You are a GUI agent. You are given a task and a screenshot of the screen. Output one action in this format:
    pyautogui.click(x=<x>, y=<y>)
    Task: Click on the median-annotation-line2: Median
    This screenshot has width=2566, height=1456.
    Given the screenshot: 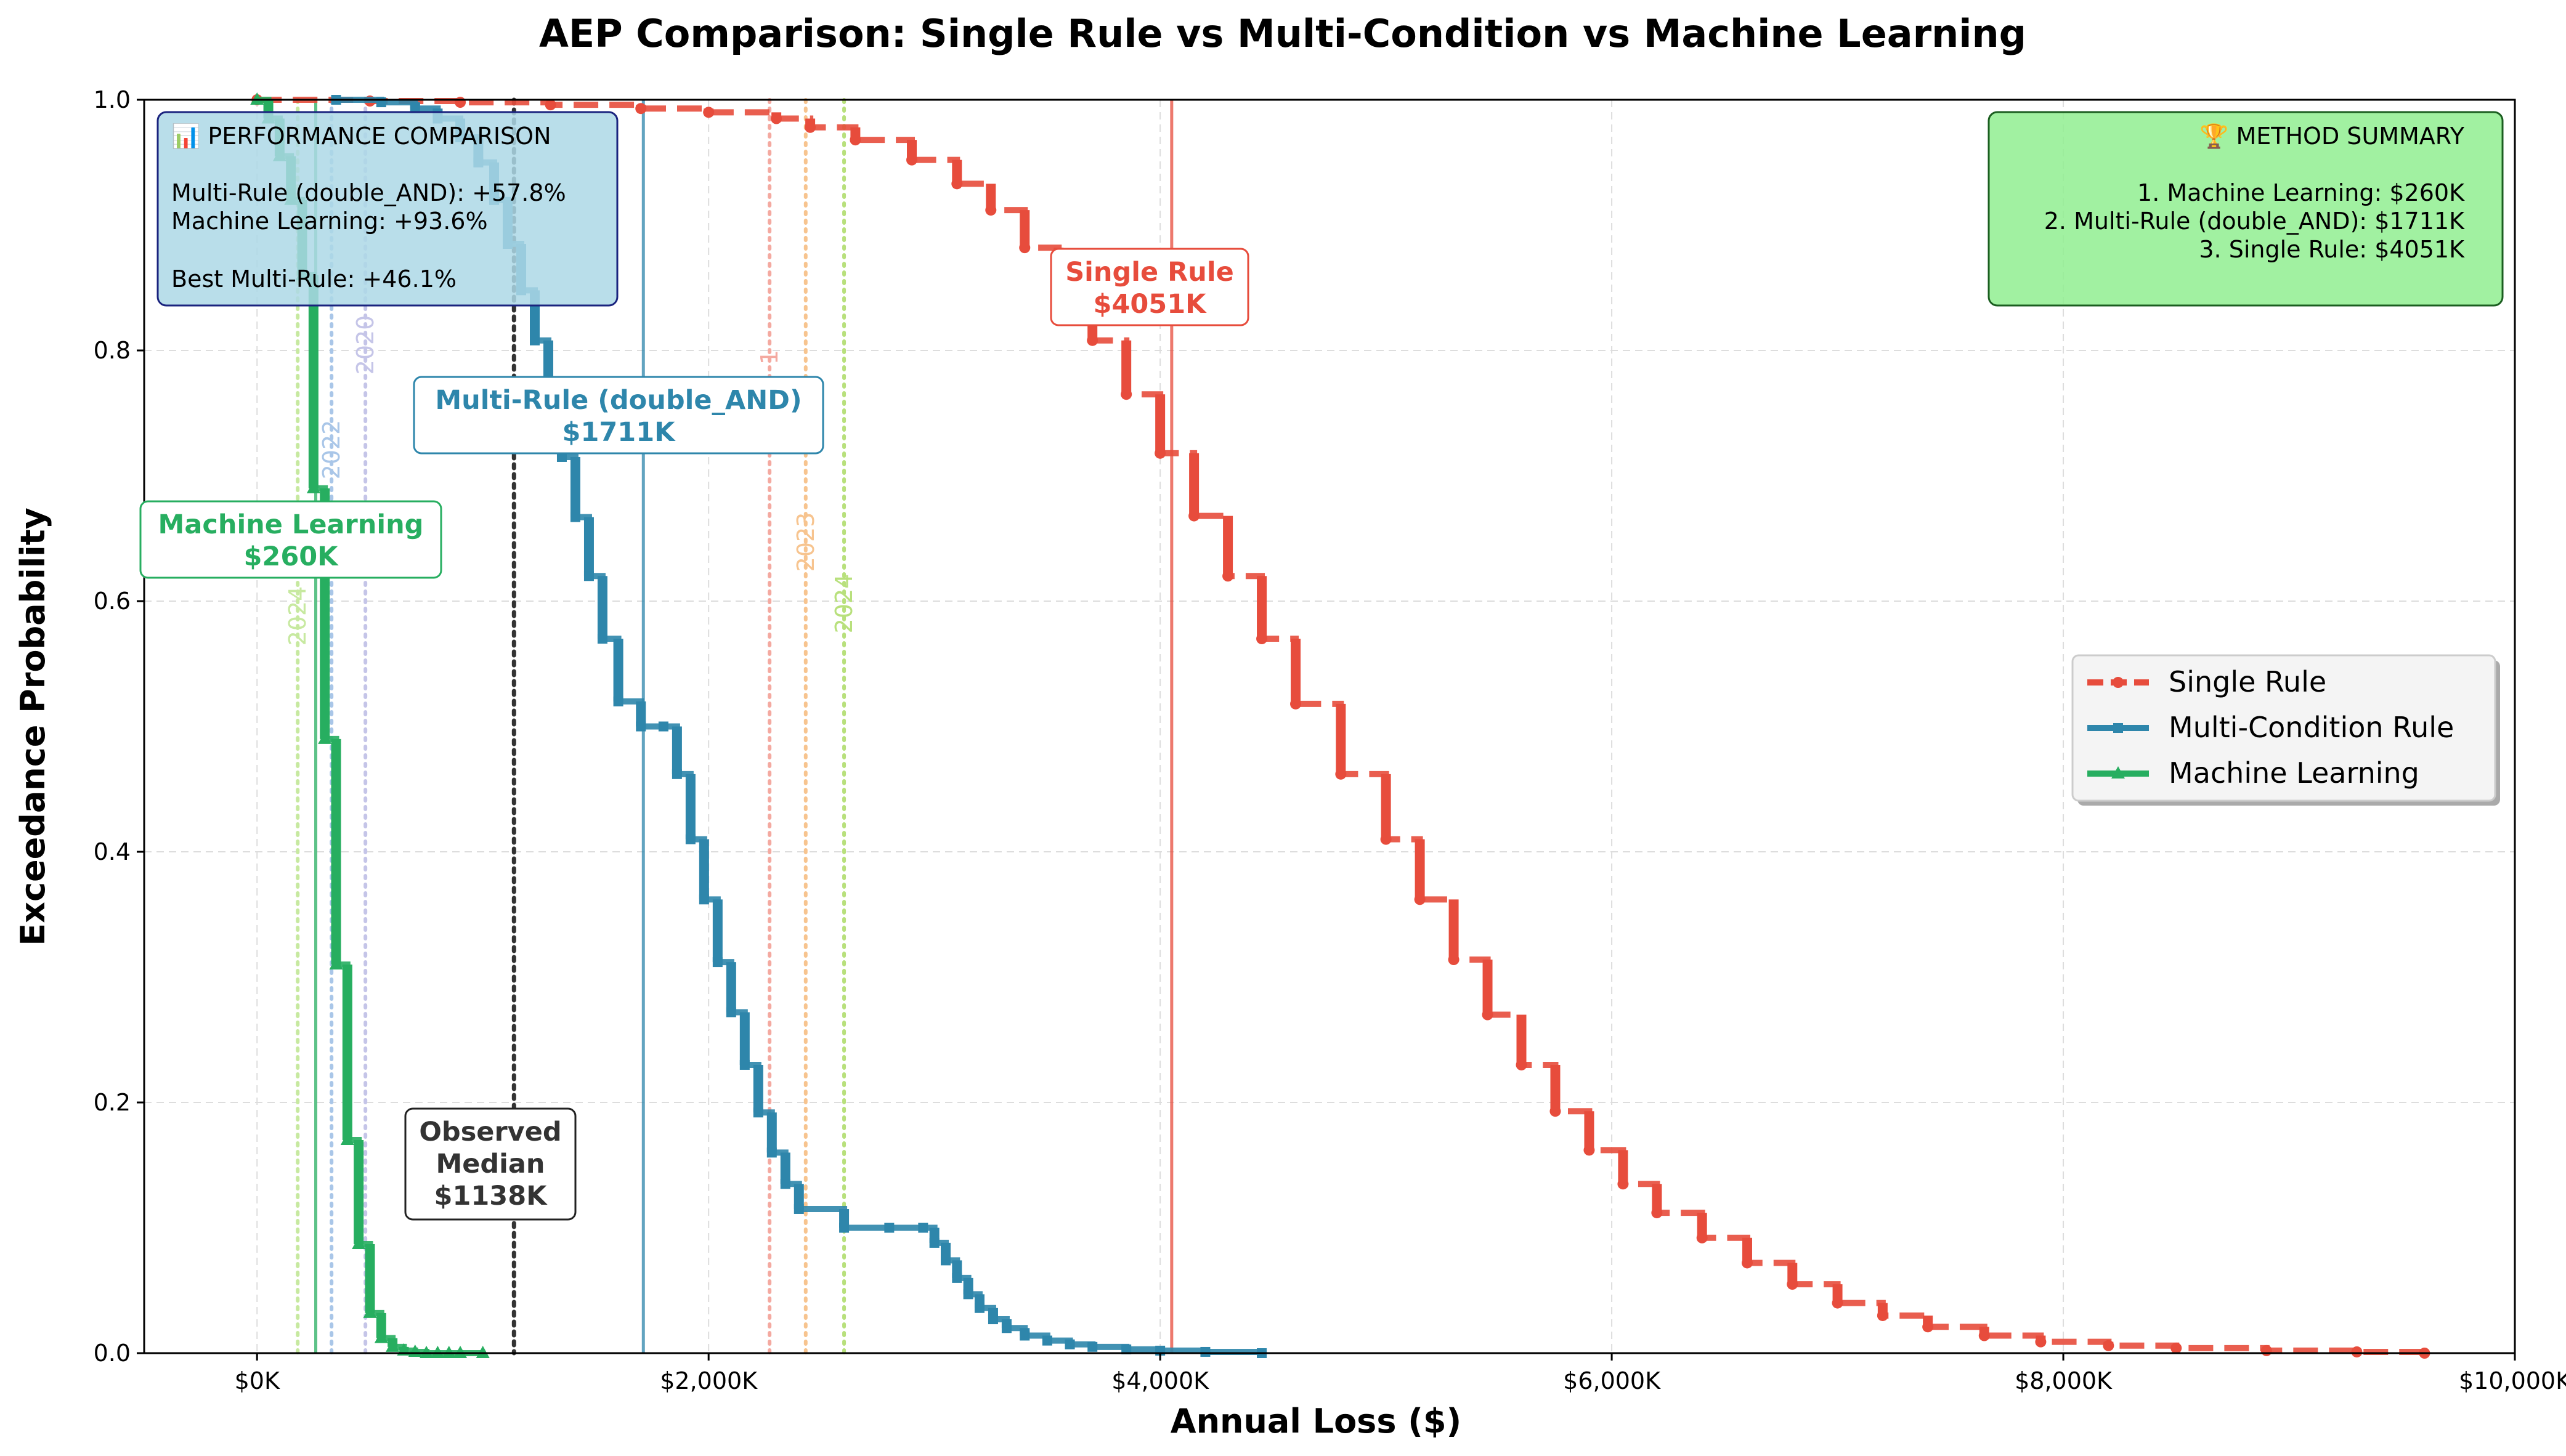 What is the action you would take?
    pyautogui.click(x=491, y=1164)
    